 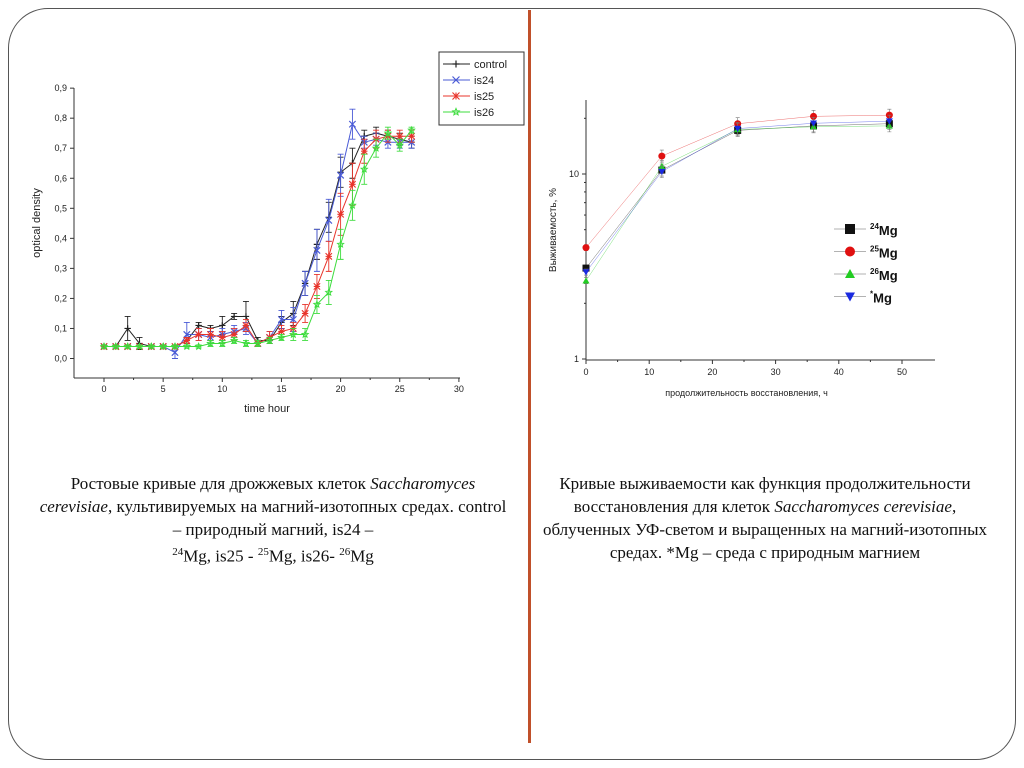 I want to click on x-tick-label: 5, so click(x=163, y=389).